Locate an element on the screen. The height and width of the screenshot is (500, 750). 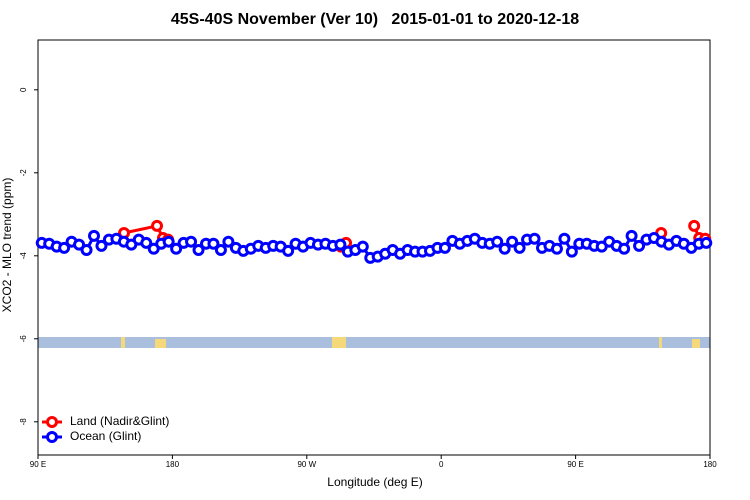
legend-label: Ocean (Glint) is located at coordinates (105, 436).